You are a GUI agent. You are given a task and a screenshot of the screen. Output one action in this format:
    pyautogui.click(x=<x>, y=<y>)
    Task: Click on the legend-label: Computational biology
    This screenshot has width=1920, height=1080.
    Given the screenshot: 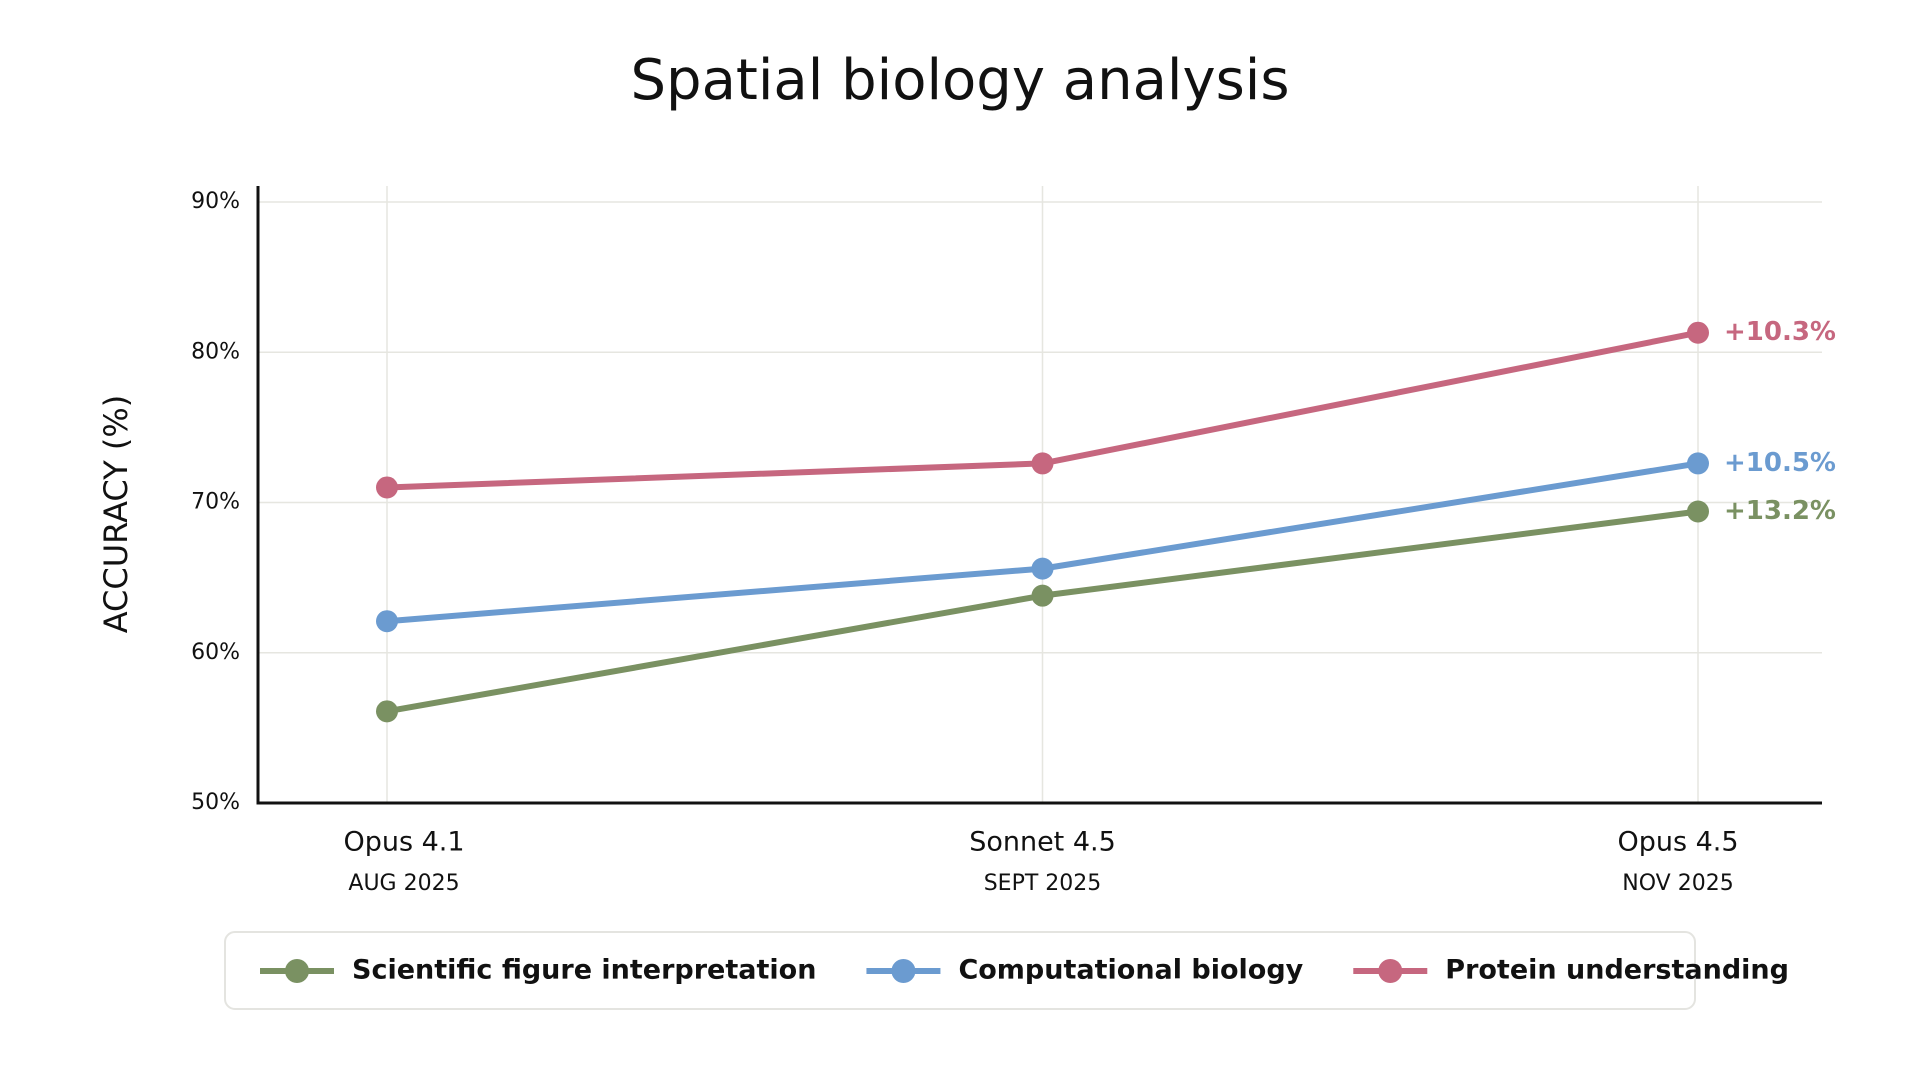 What is the action you would take?
    pyautogui.click(x=1130, y=970)
    